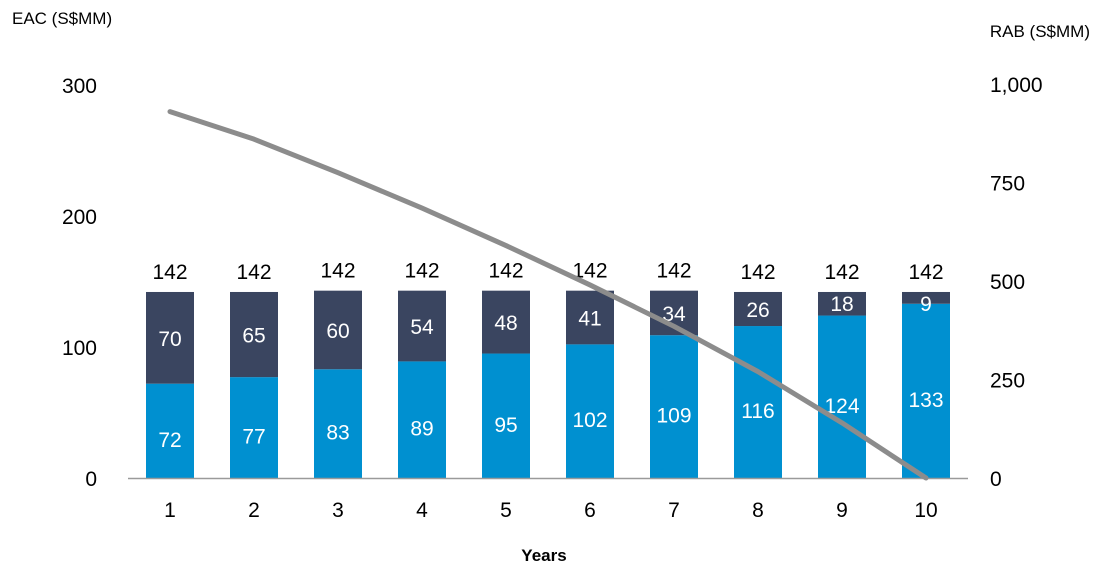 This screenshot has width=1097, height=567. I want to click on data-label-upper-2: 65, so click(253, 336).